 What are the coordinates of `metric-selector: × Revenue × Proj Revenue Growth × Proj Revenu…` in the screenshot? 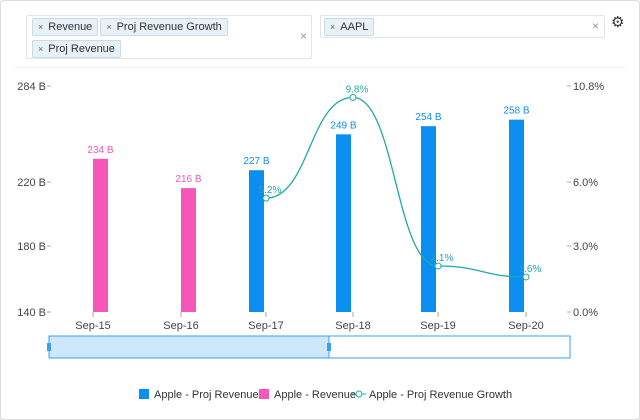 It's located at (169, 37).